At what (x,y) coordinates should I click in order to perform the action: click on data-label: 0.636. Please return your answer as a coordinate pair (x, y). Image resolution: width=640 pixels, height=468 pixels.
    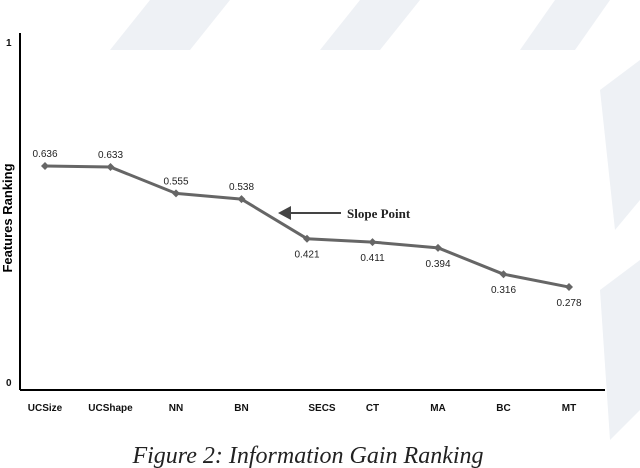
    Looking at the image, I should click on (44, 154).